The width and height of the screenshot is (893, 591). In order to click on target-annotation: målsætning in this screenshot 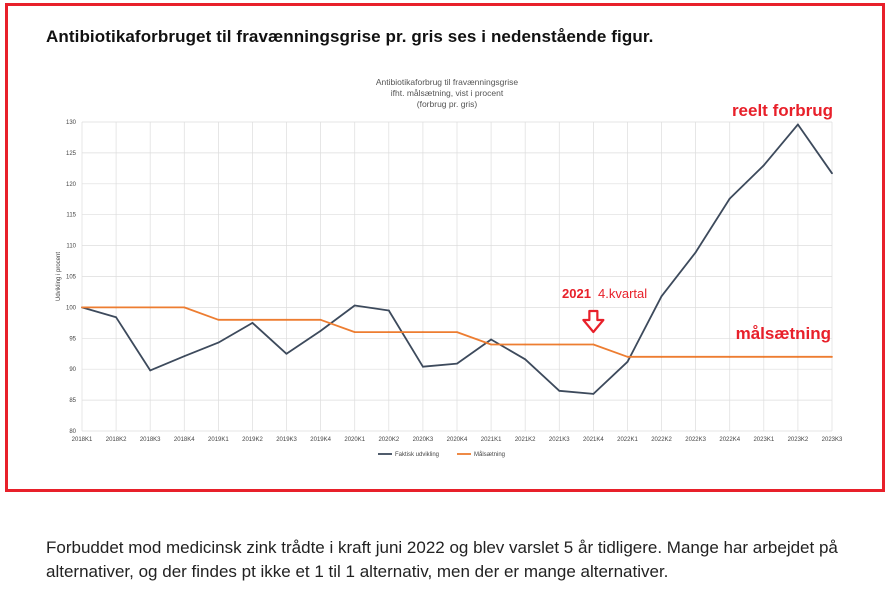, I will do `click(783, 333)`.